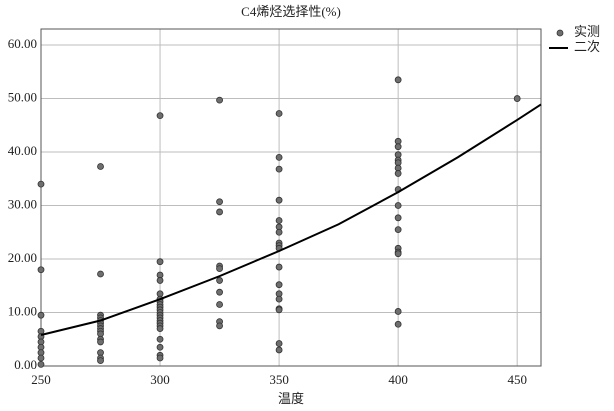  What do you see at coordinates (22, 257) in the screenshot?
I see `y-tick-label: 20.00` at bounding box center [22, 257].